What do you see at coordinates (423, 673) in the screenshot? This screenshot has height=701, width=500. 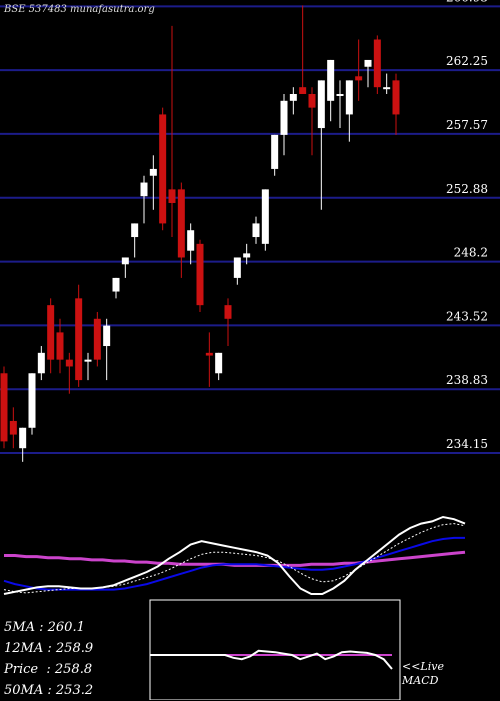 I see `live-macd-label: <<Live MACD` at bounding box center [423, 673].